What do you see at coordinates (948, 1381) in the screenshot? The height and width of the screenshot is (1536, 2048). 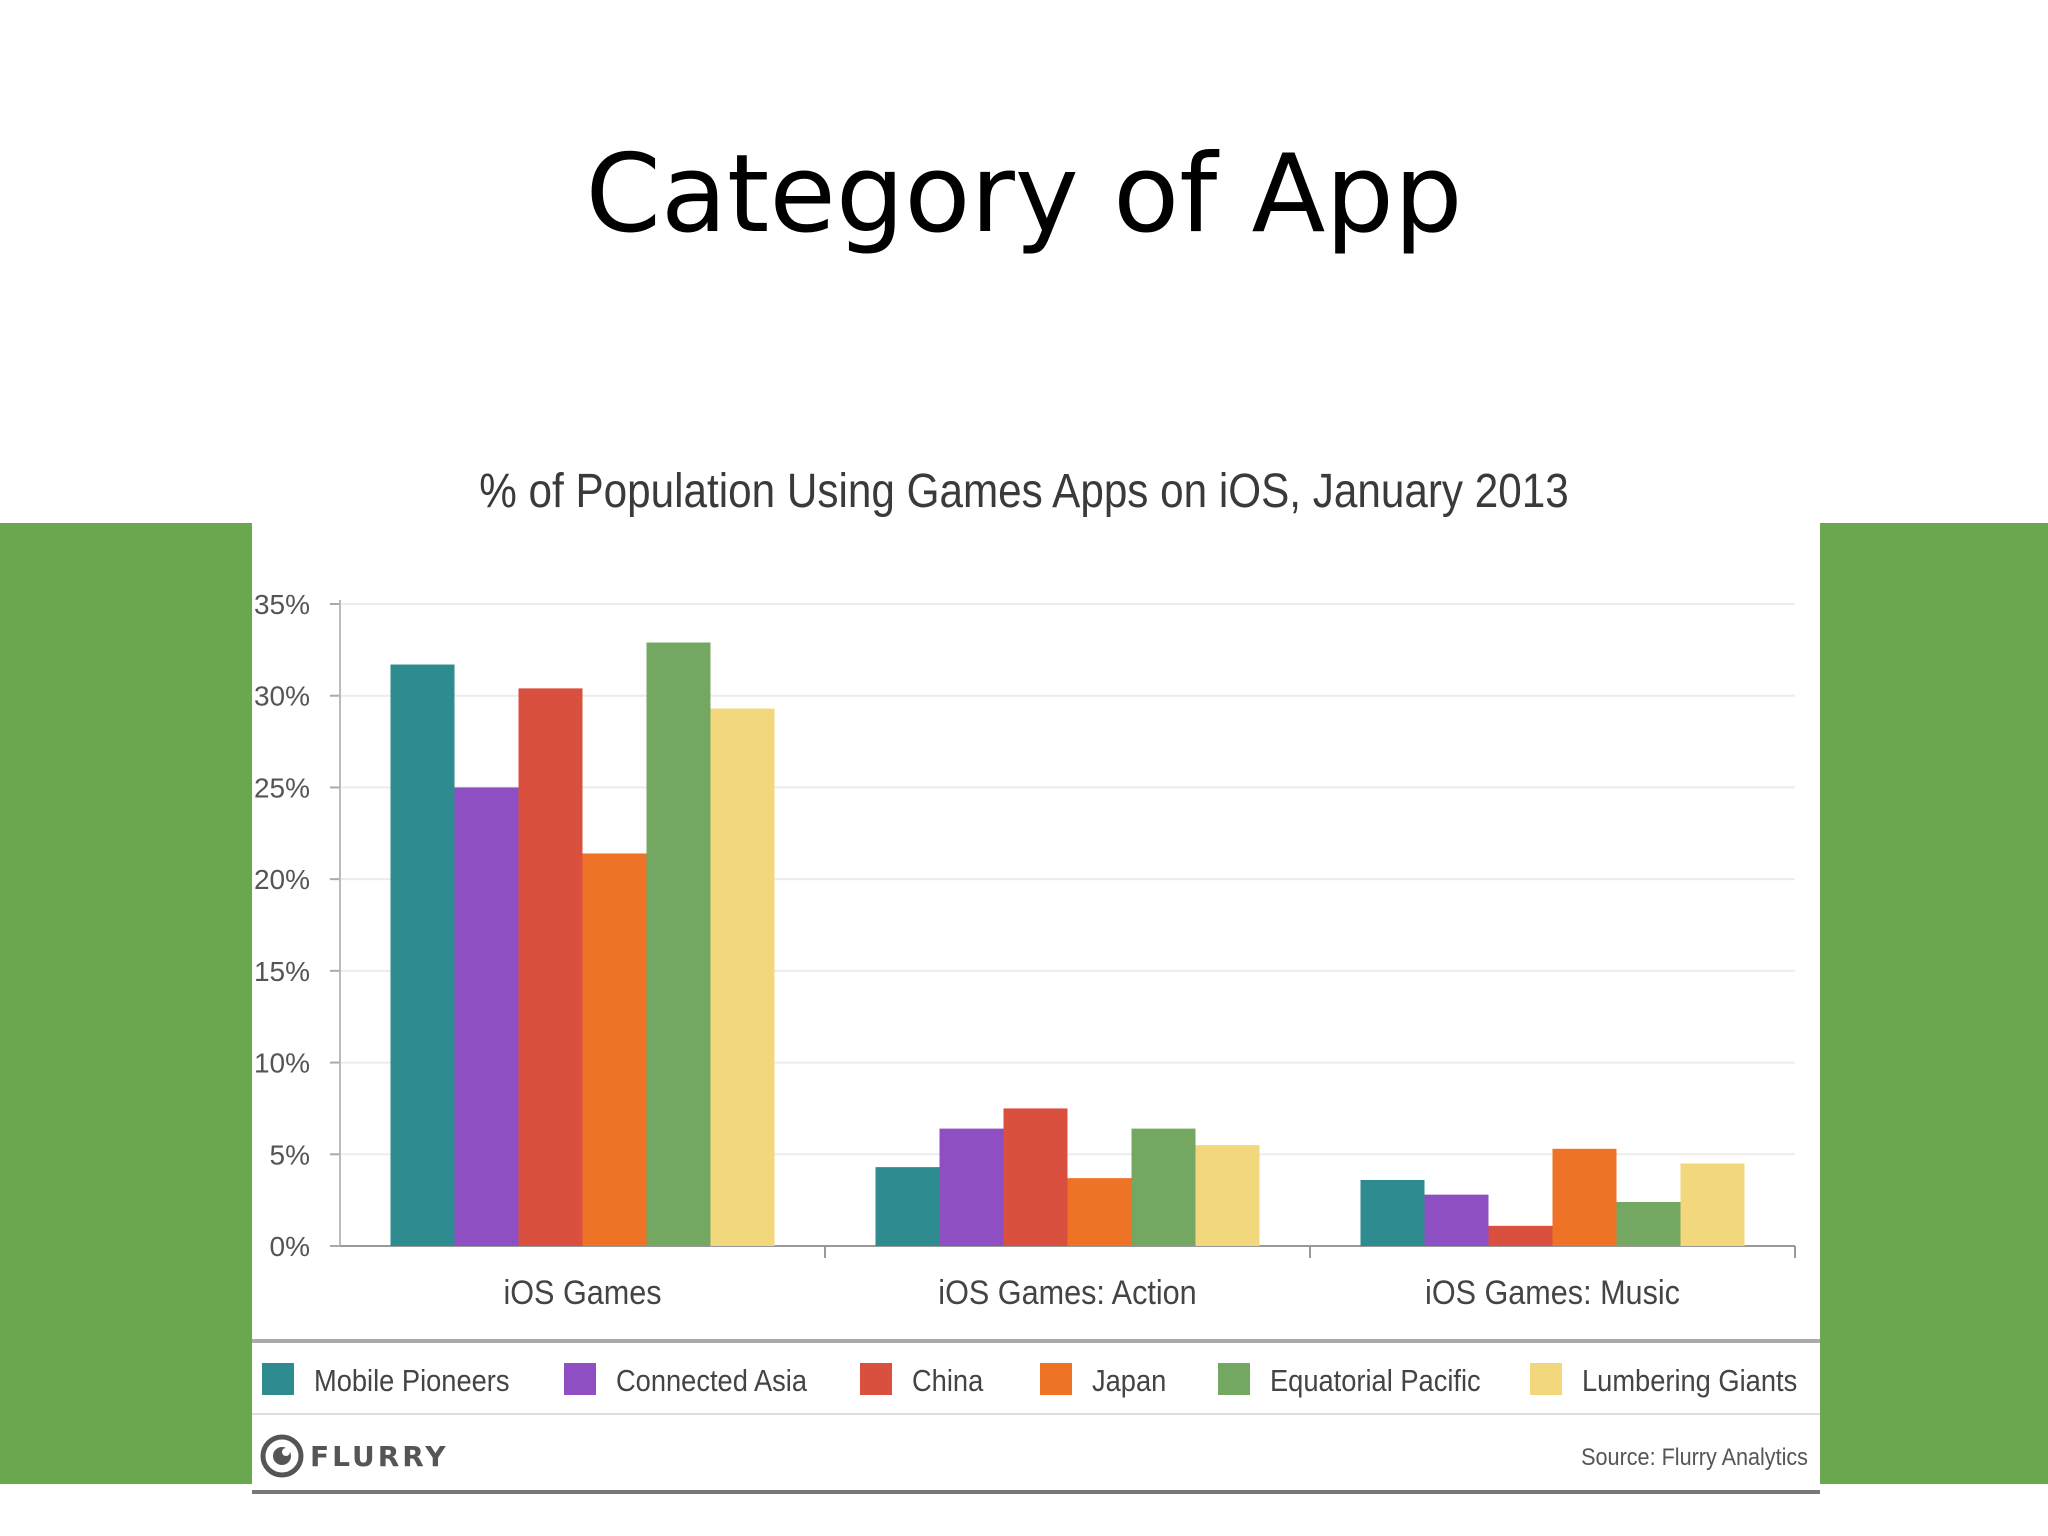 I see `legend-label: China` at bounding box center [948, 1381].